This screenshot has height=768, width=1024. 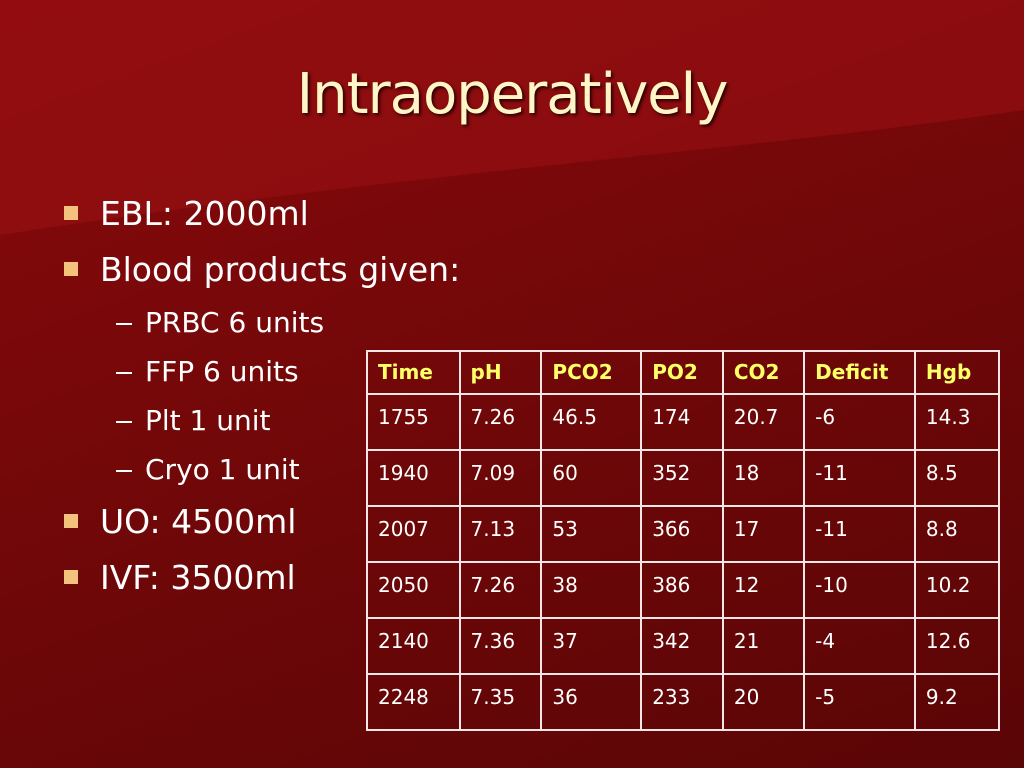 What do you see at coordinates (671, 417) in the screenshot?
I see `table-cell-text: 174` at bounding box center [671, 417].